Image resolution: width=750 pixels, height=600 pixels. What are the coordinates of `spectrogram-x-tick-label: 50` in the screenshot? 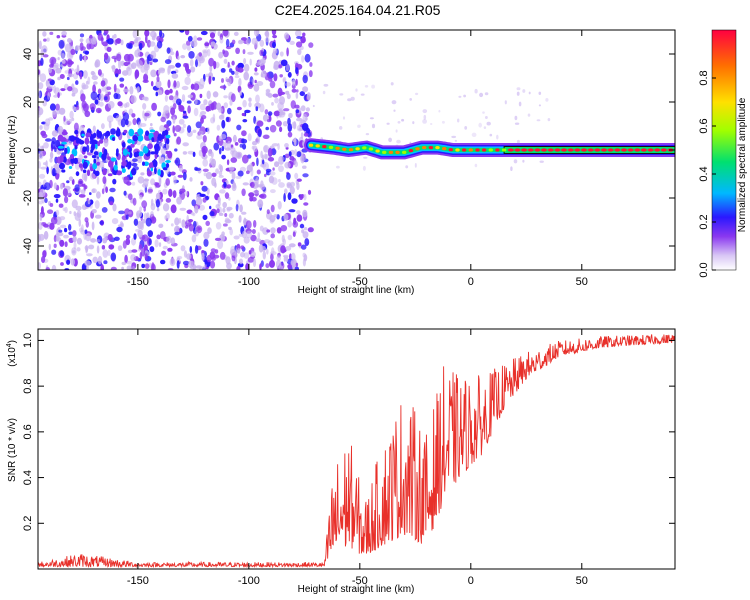 It's located at (582, 282).